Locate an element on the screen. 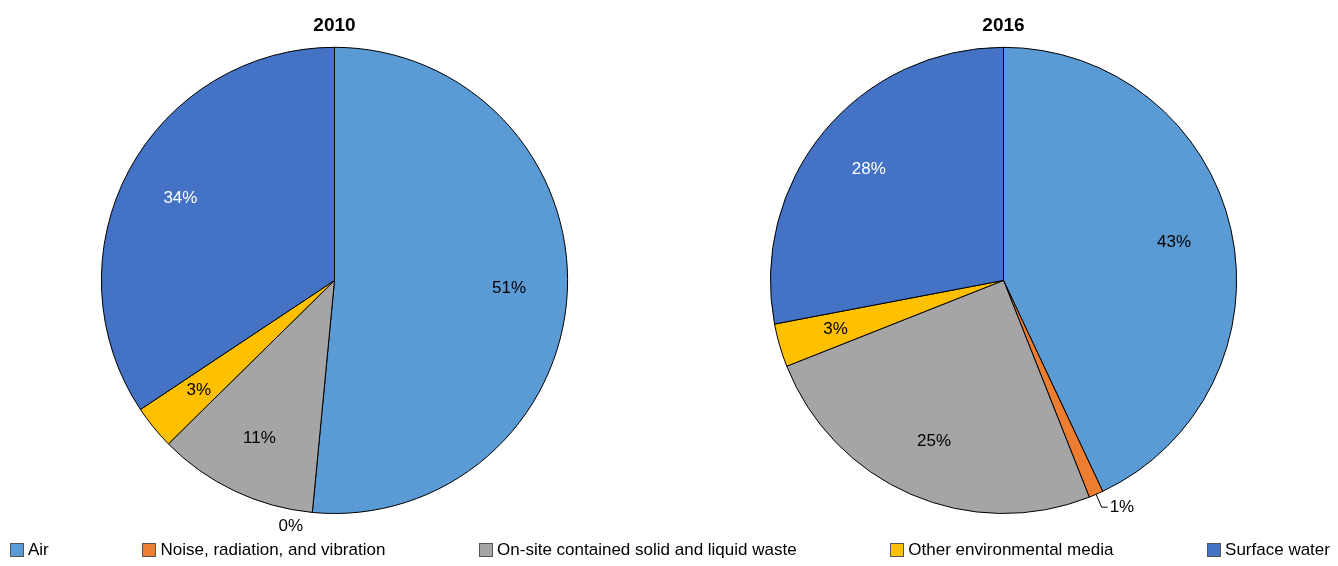 The image size is (1338, 566). chart-title: 2016 is located at coordinates (1003, 24).